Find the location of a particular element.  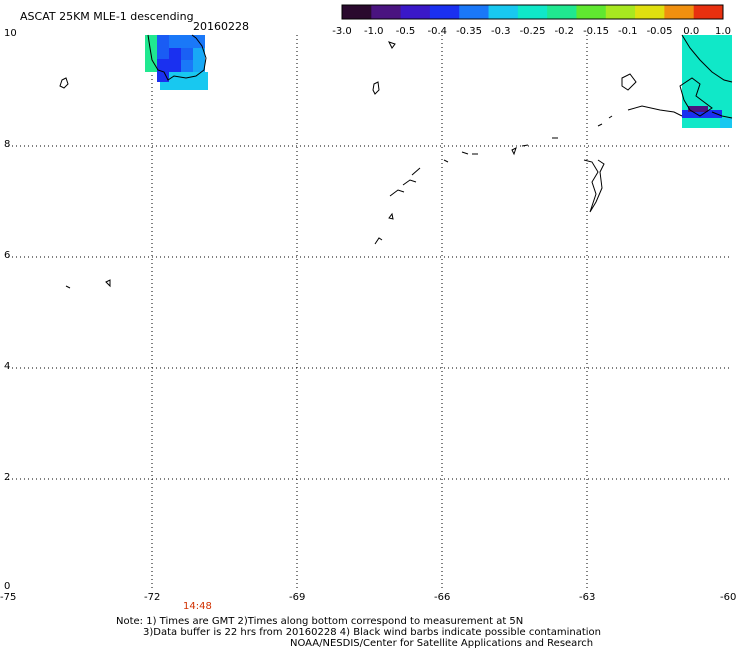

x-tick-label: -66 is located at coordinates (442, 597).